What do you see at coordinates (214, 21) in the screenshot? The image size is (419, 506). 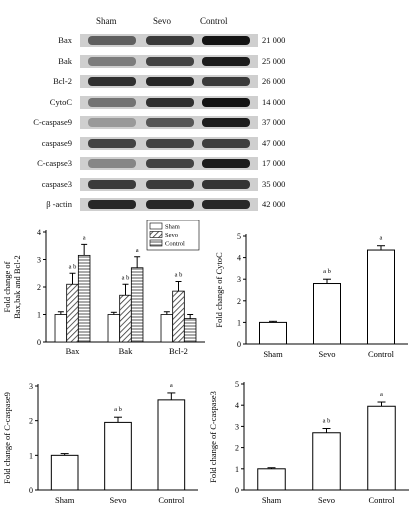 I see `lane-label-control: Control` at bounding box center [214, 21].